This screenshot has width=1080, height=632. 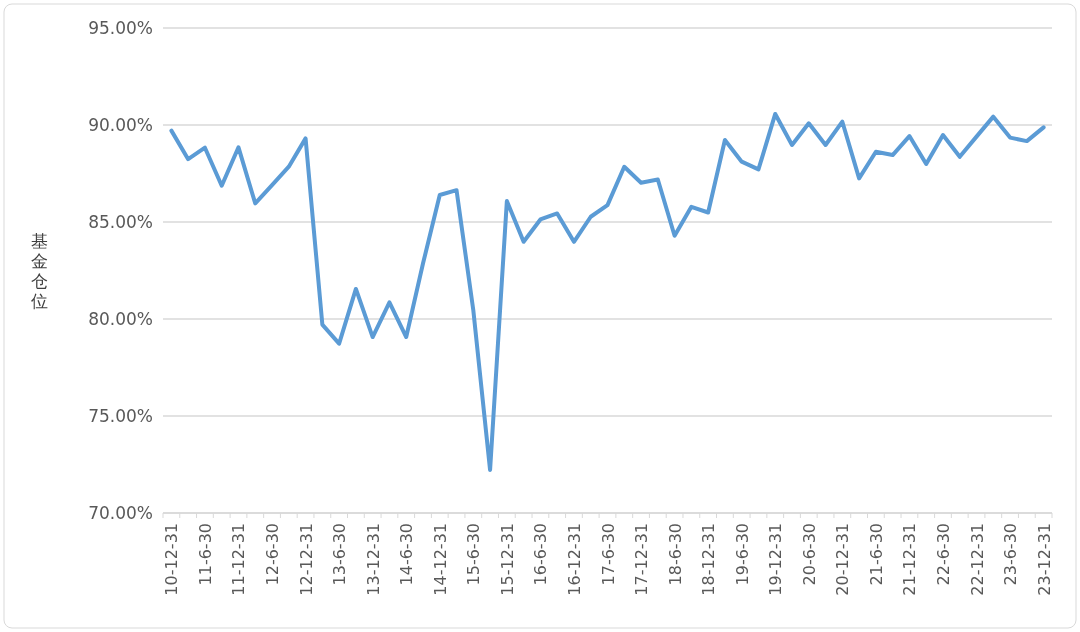 What do you see at coordinates (574, 559) in the screenshot?
I see `x-tick-label: 16-12-31` at bounding box center [574, 559].